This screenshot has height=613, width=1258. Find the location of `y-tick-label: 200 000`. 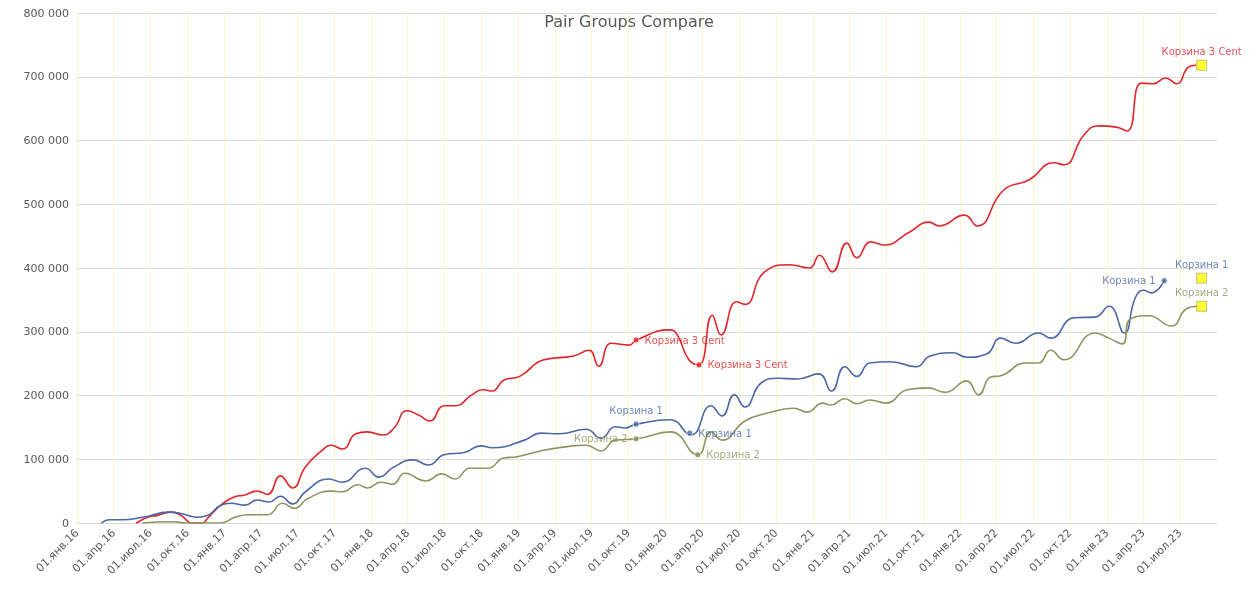

y-tick-label: 200 000 is located at coordinates (46, 395).